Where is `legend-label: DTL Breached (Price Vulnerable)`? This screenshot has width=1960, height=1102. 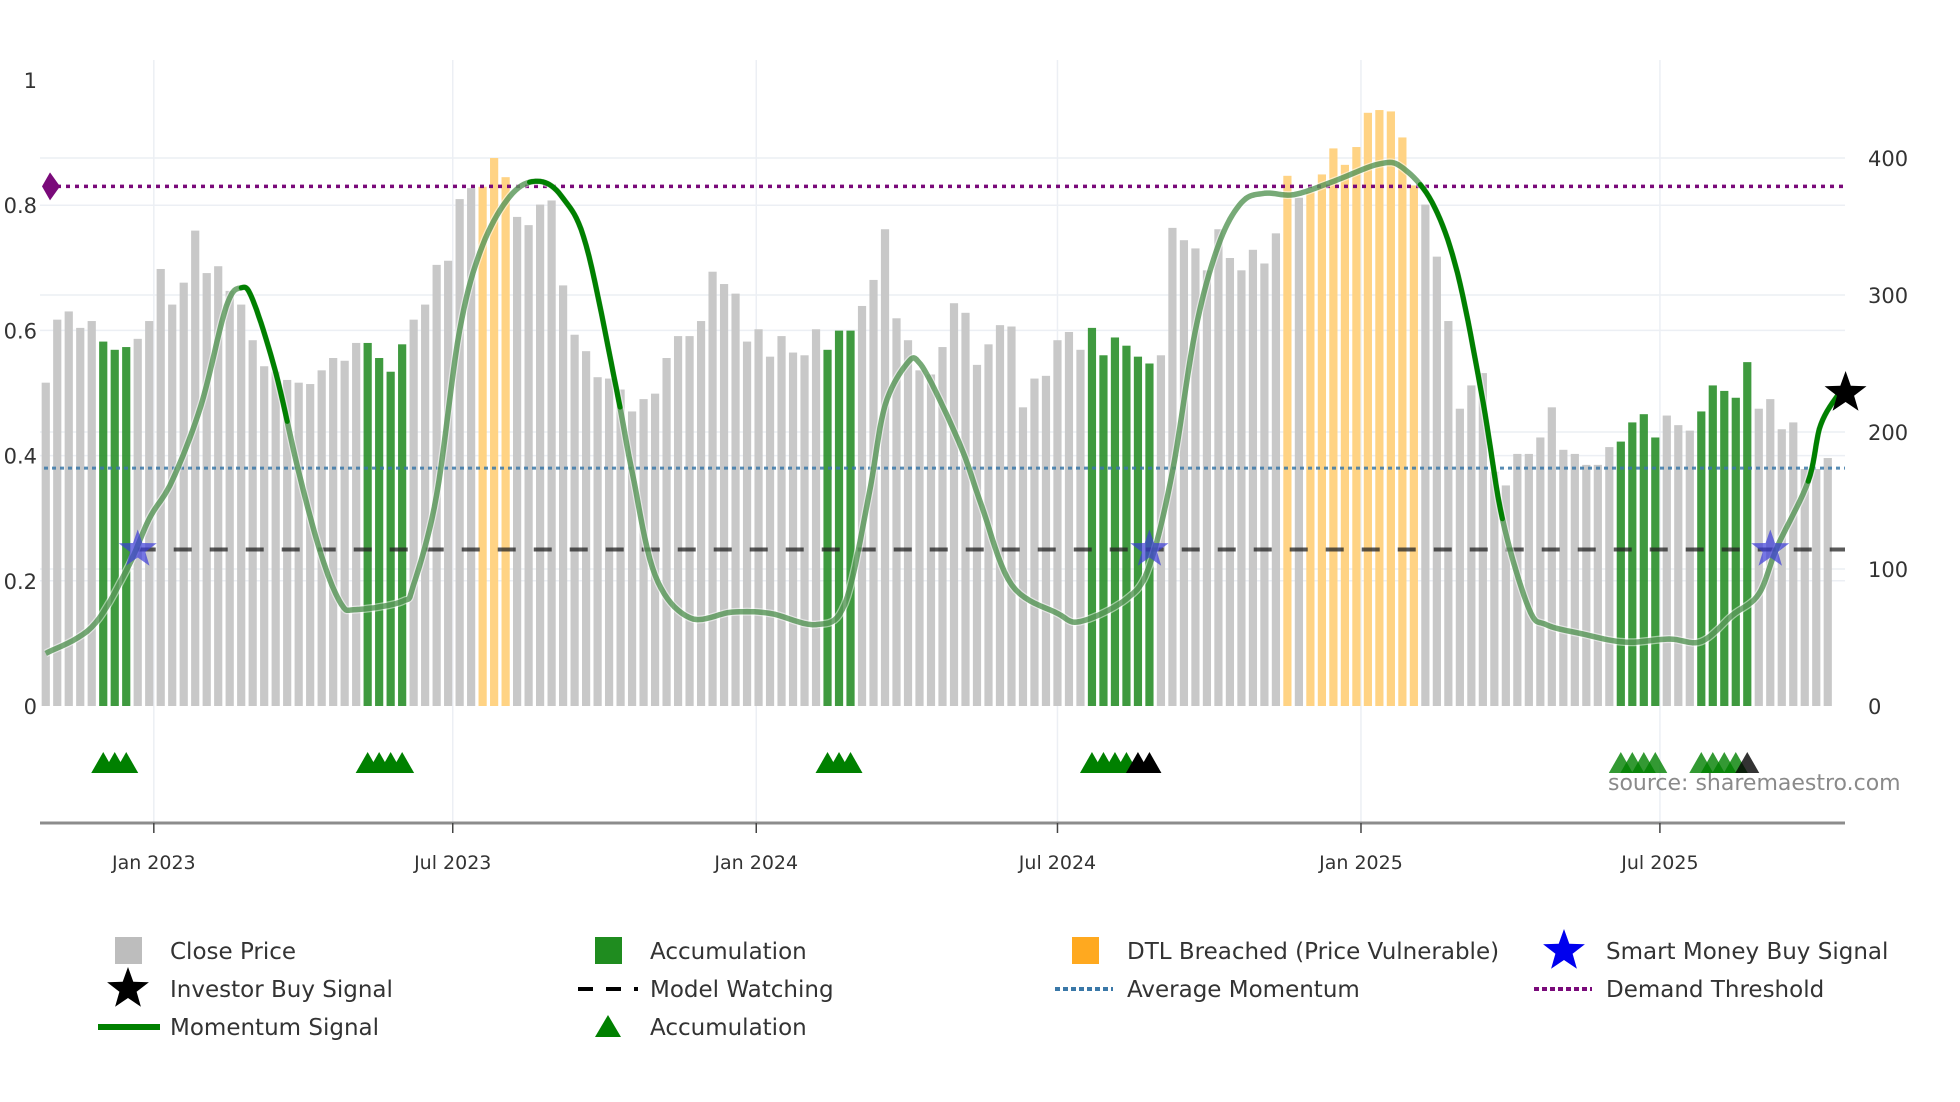
legend-label: DTL Breached (Price Vulnerable) is located at coordinates (1313, 952).